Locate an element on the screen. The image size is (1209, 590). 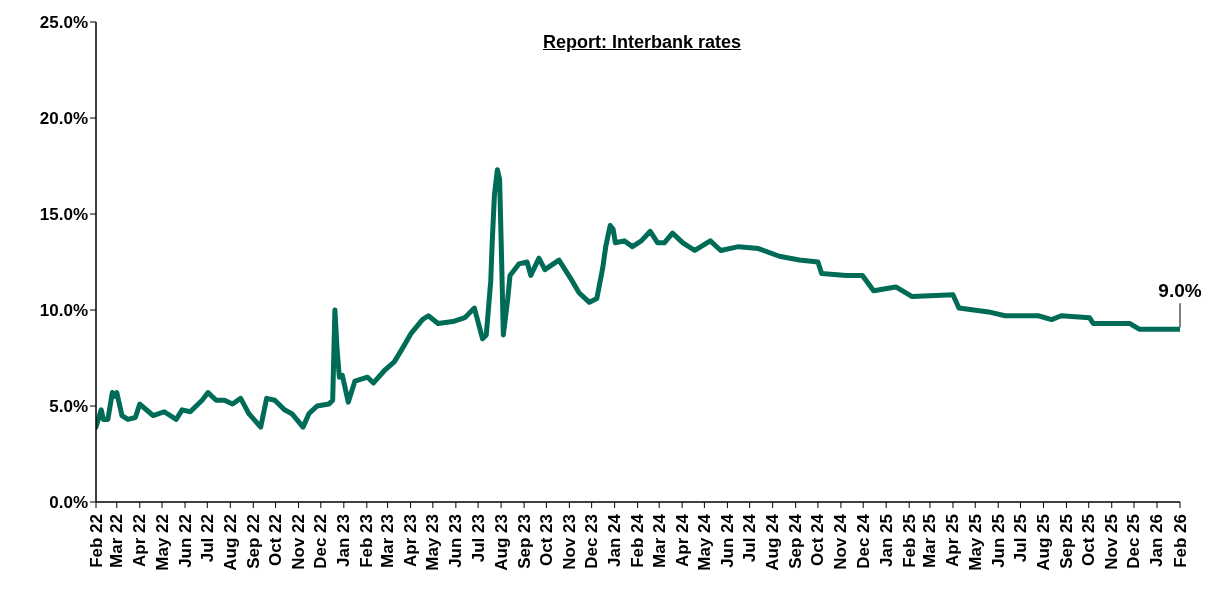
y-tick-label: 20.0% is located at coordinates (63, 119).